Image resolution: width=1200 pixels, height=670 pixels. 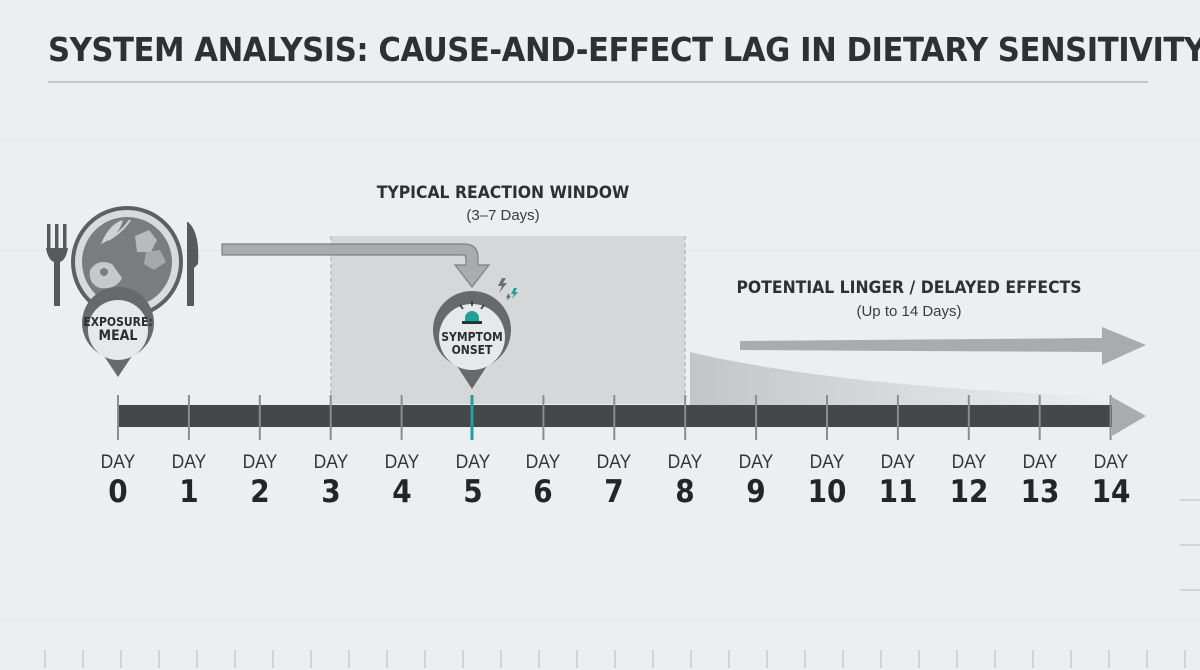 I want to click on exposure-pin-line1: EXPOSURE:, so click(x=118, y=322).